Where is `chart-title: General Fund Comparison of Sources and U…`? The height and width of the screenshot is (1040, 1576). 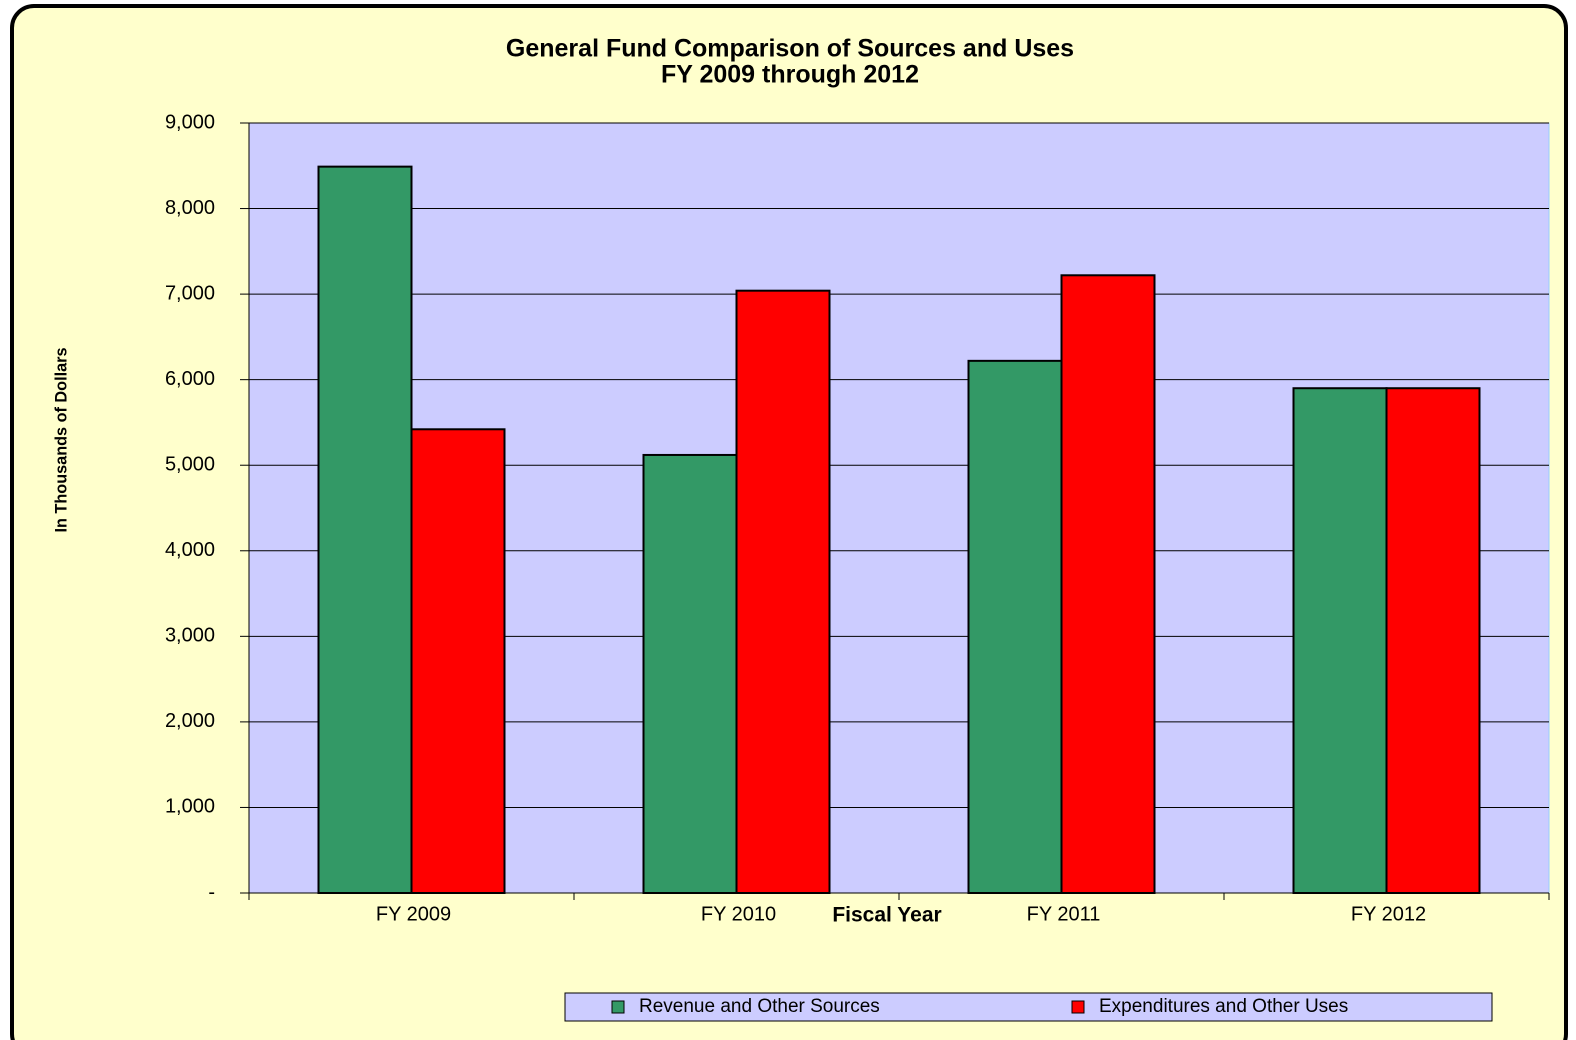
chart-title: General Fund Comparison of Sources and U… is located at coordinates (790, 49).